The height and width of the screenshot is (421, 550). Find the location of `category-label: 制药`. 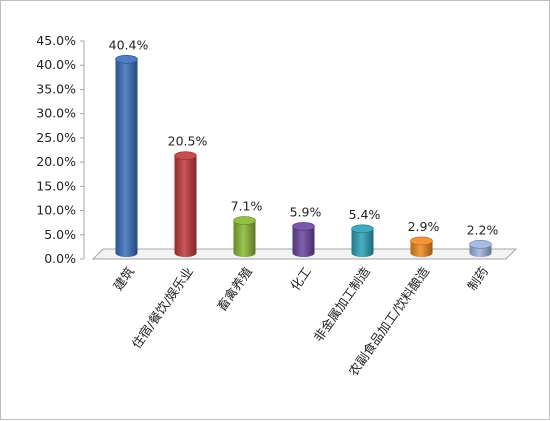

category-label: 制药 is located at coordinates (477, 278).